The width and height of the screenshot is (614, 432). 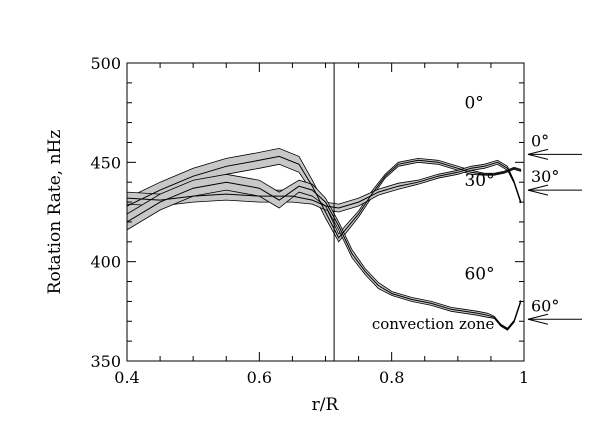 I want to click on series-labels: 0° 30° 60°, so click(x=479, y=189).